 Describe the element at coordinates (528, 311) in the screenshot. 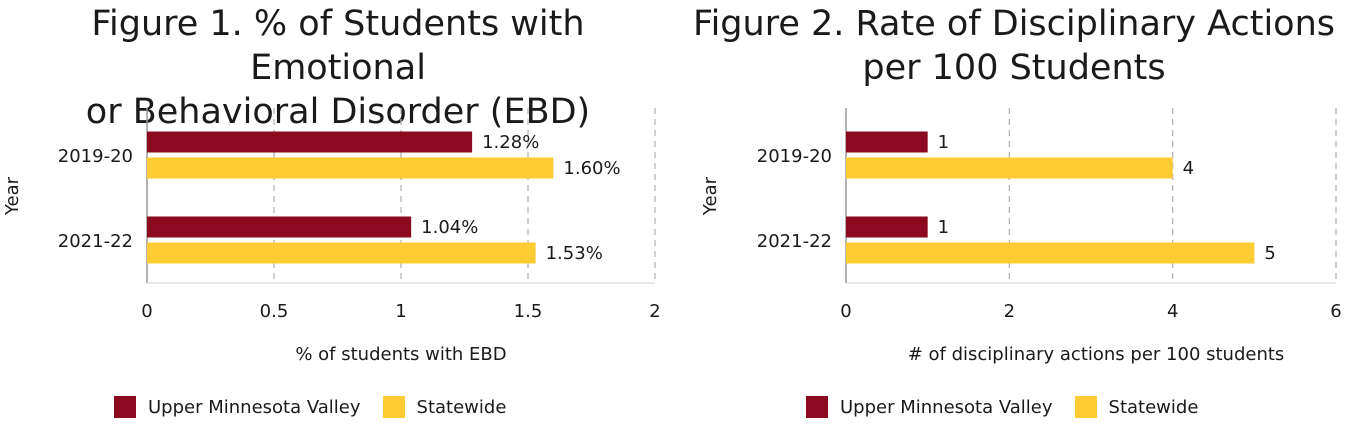

I see `x-tick-label: 1.5` at that location.